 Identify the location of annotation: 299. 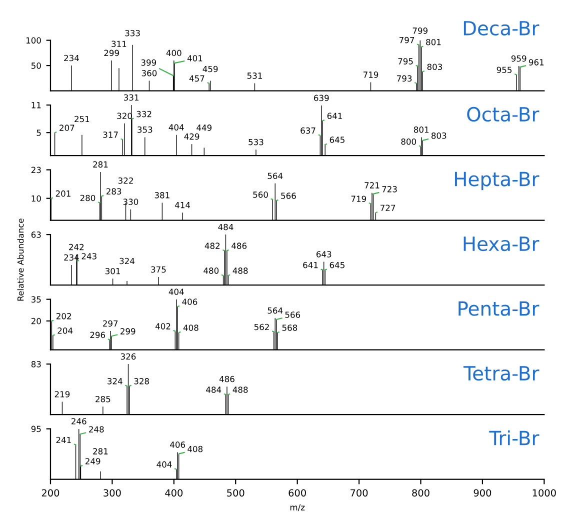
(128, 331).